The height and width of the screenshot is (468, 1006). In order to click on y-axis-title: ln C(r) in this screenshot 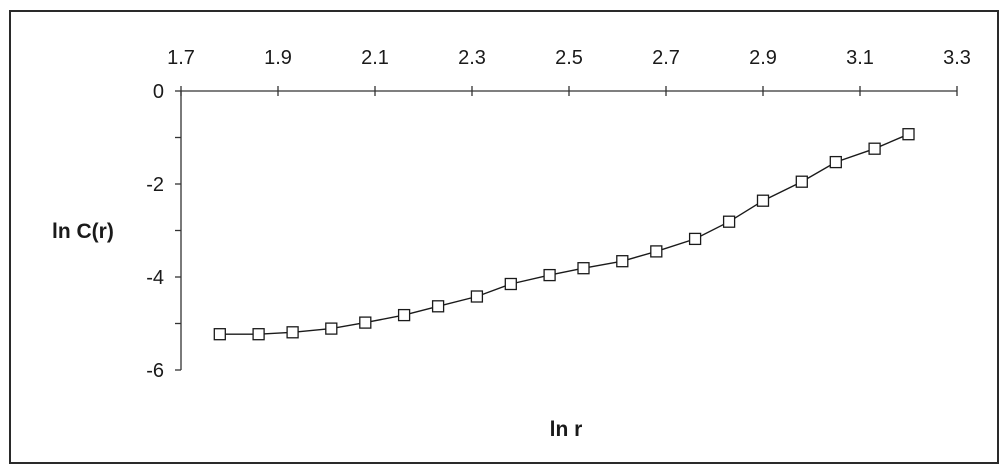, I will do `click(83, 231)`.